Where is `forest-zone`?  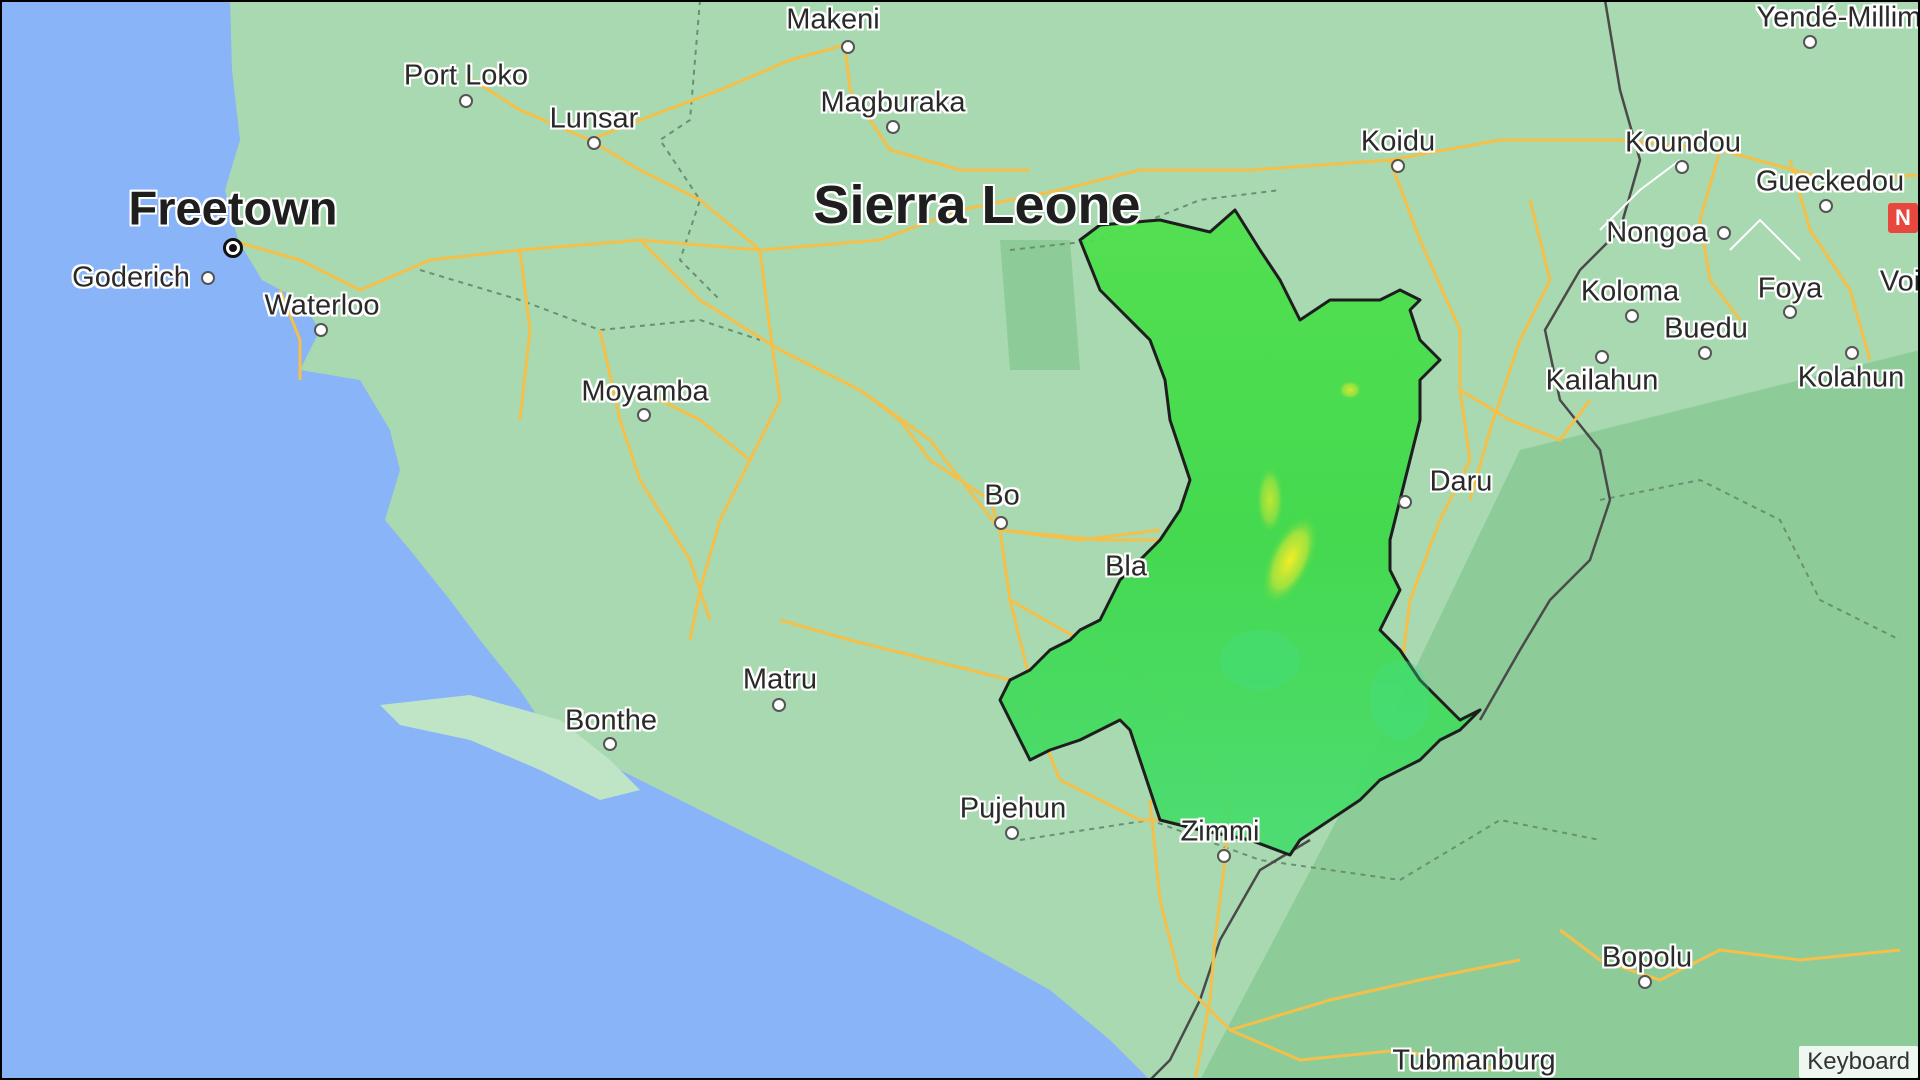 forest-zone is located at coordinates (1040, 305).